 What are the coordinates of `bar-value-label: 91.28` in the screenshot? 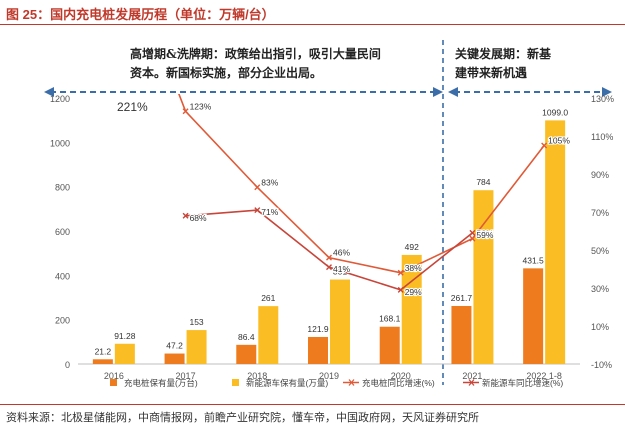 It's located at (125, 336).